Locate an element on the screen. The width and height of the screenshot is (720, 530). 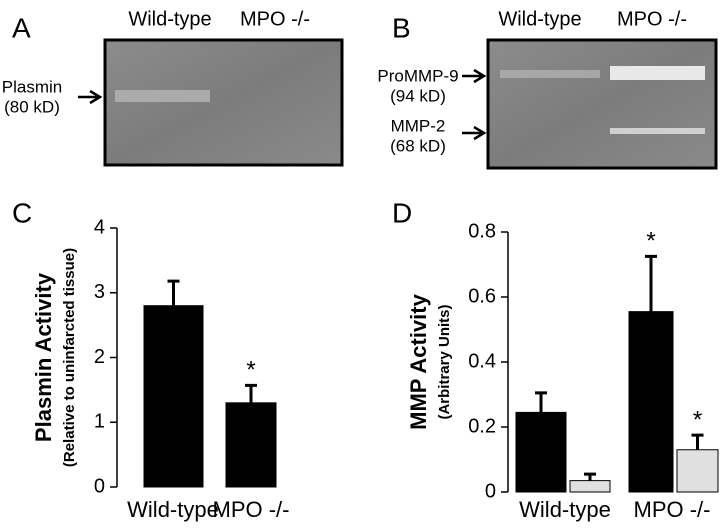
y-tick-label: 1 is located at coordinates (99, 422).